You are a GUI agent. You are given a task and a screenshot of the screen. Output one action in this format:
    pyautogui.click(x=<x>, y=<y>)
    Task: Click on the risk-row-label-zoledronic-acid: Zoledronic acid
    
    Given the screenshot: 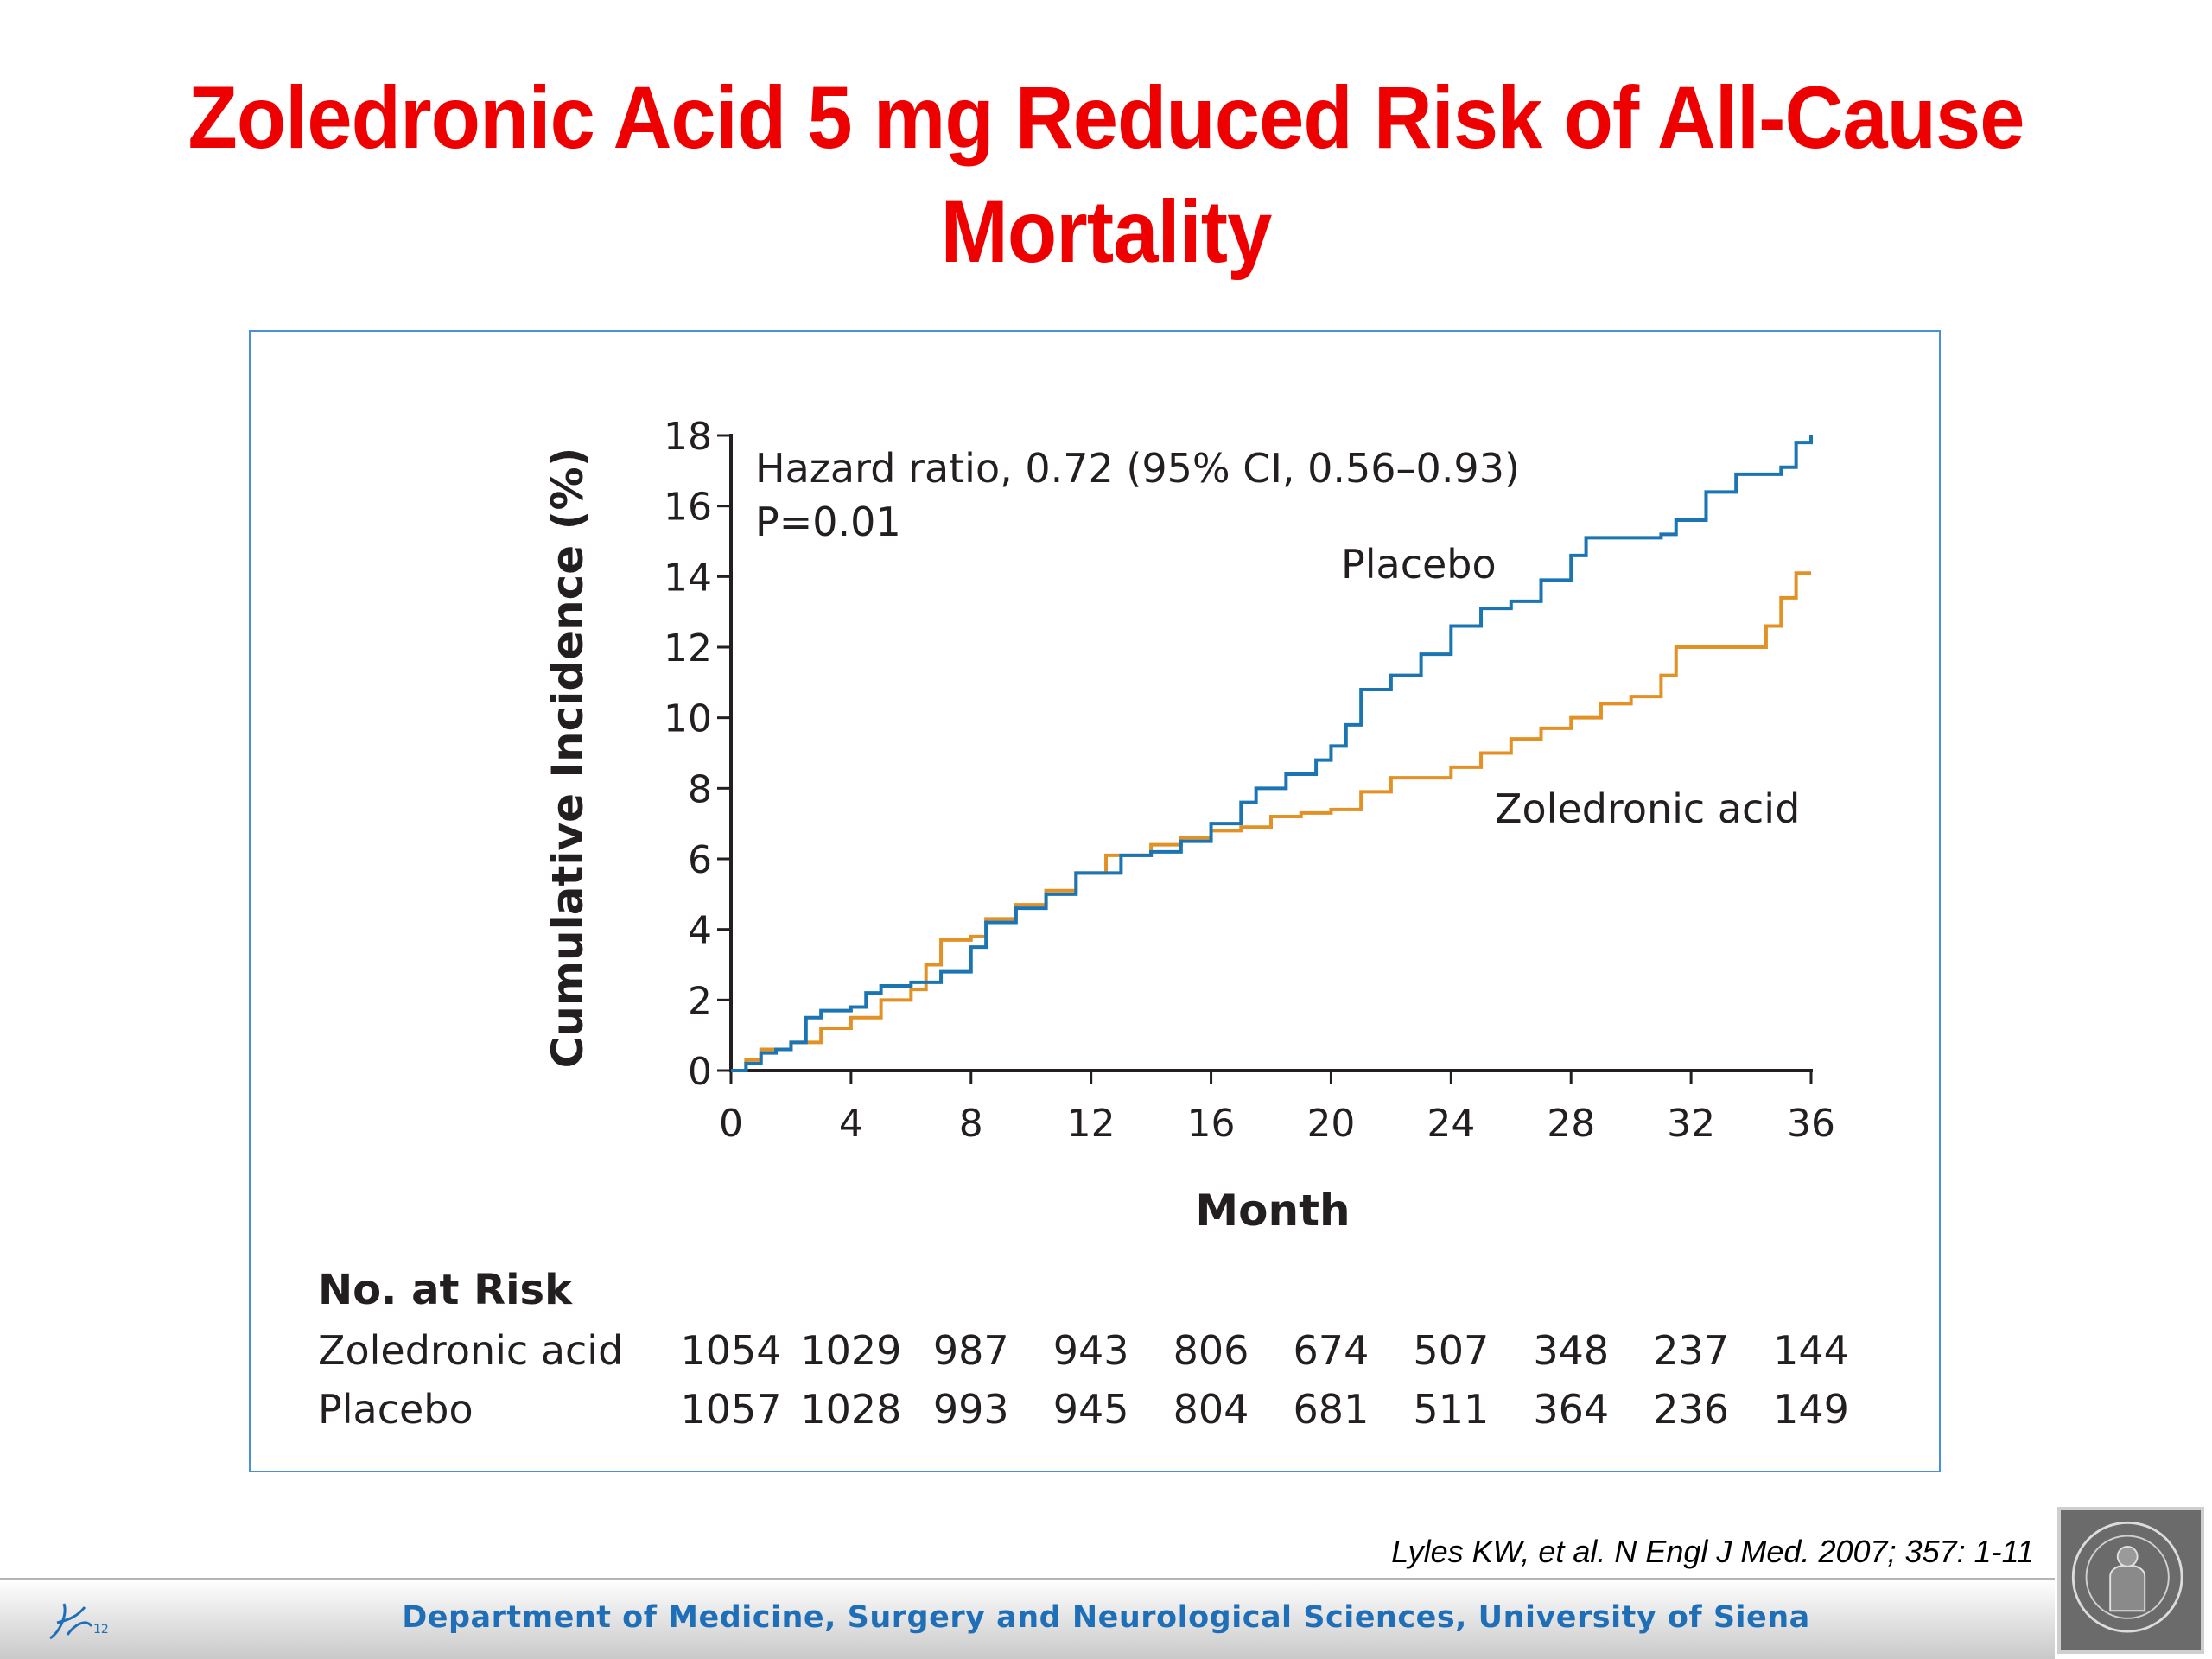 What is the action you would take?
    pyautogui.click(x=471, y=1350)
    